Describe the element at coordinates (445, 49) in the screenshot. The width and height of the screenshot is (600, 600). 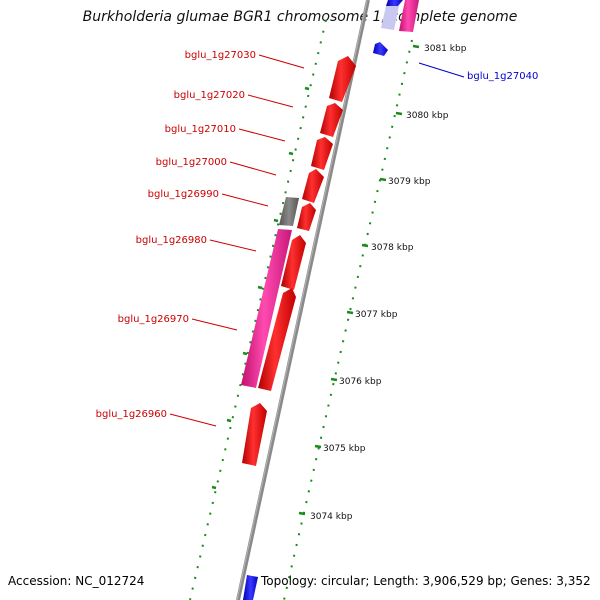
I see `kbp-label: 3081 kbp` at that location.